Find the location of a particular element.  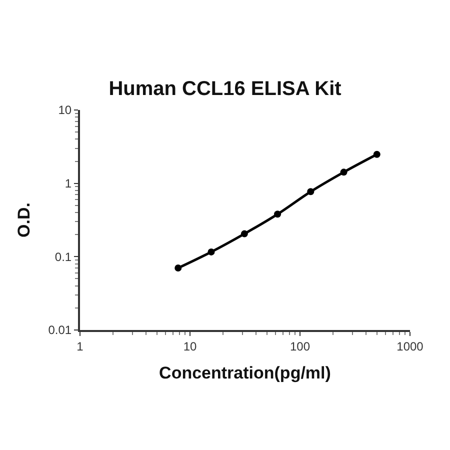

y-tick-label: 10 is located at coordinates (65, 110).